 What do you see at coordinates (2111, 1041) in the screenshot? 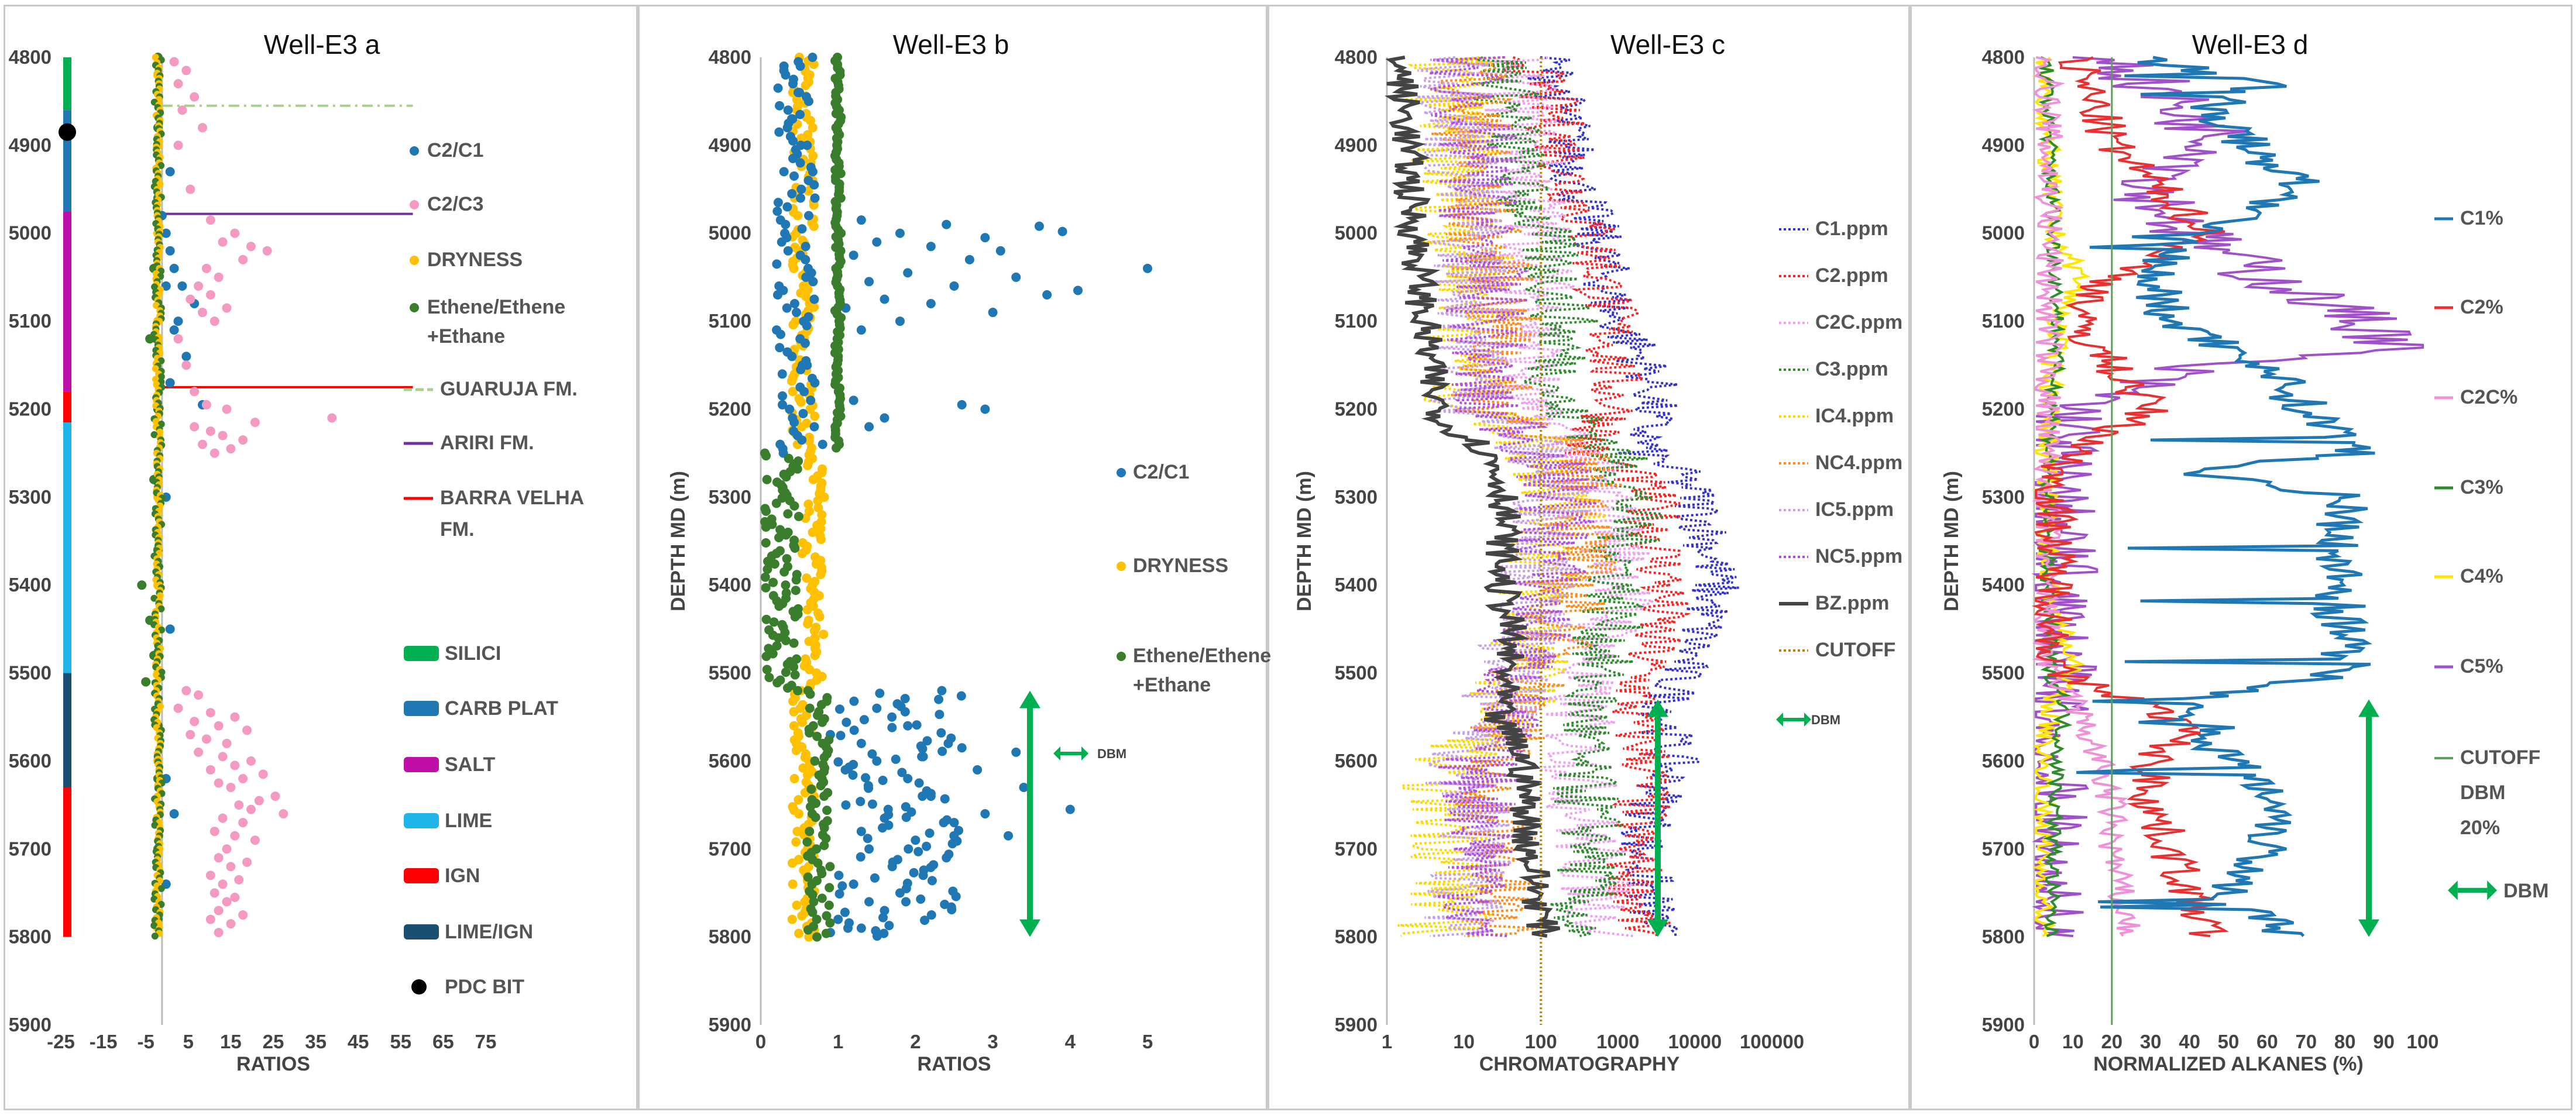
I see `x-tick-label: 20` at bounding box center [2111, 1041].